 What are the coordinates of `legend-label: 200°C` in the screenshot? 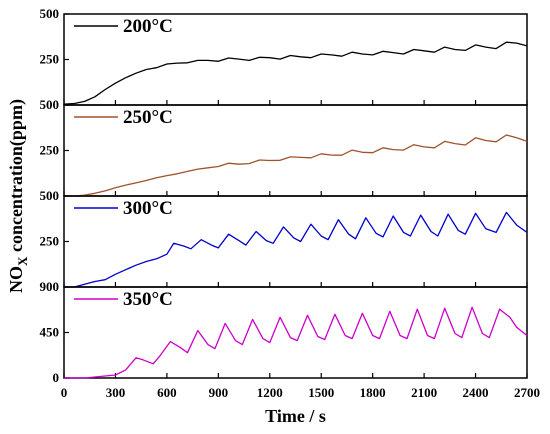 It's located at (148, 26).